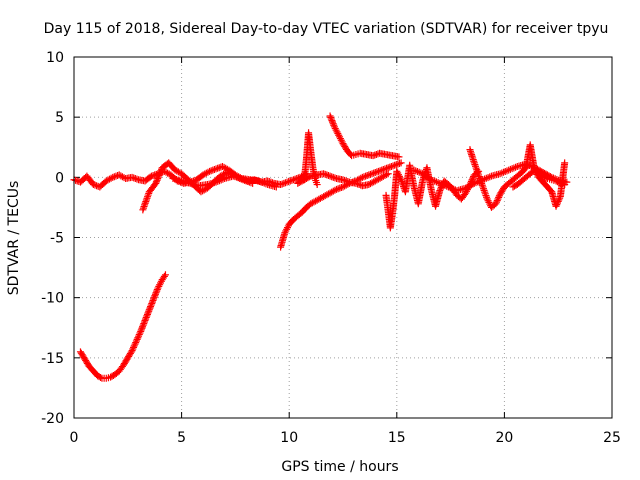 This screenshot has width=640, height=480. I want to click on series-sat-h, so click(364, 136).